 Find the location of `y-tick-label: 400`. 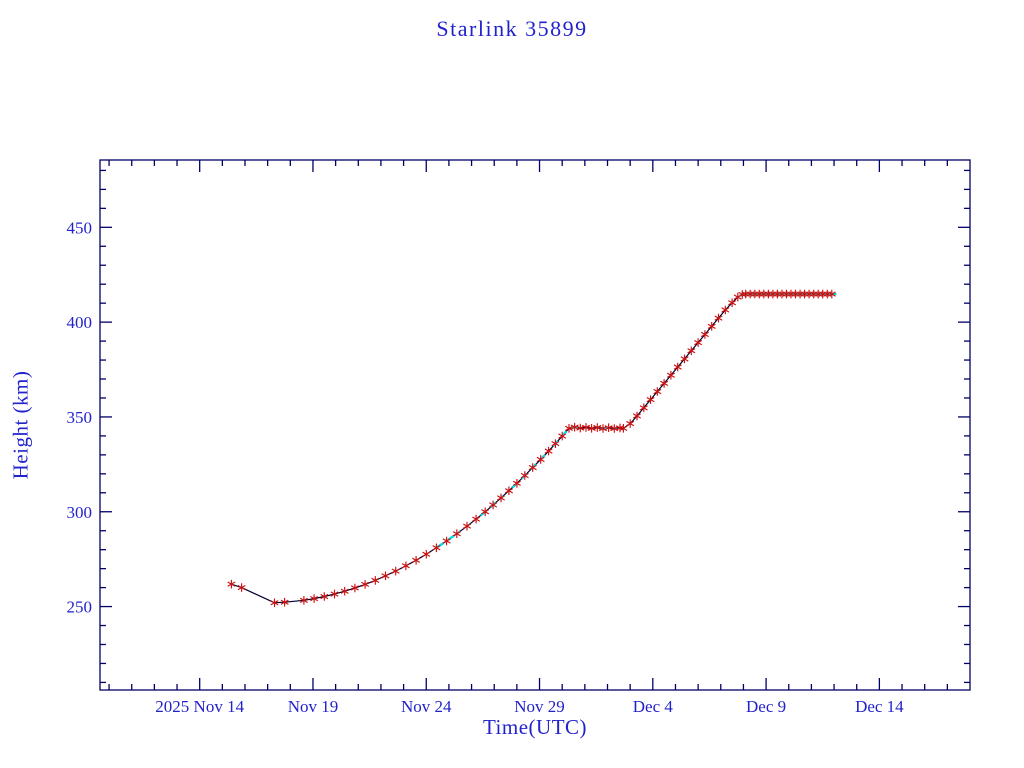

y-tick-label: 400 is located at coordinates (80, 322).